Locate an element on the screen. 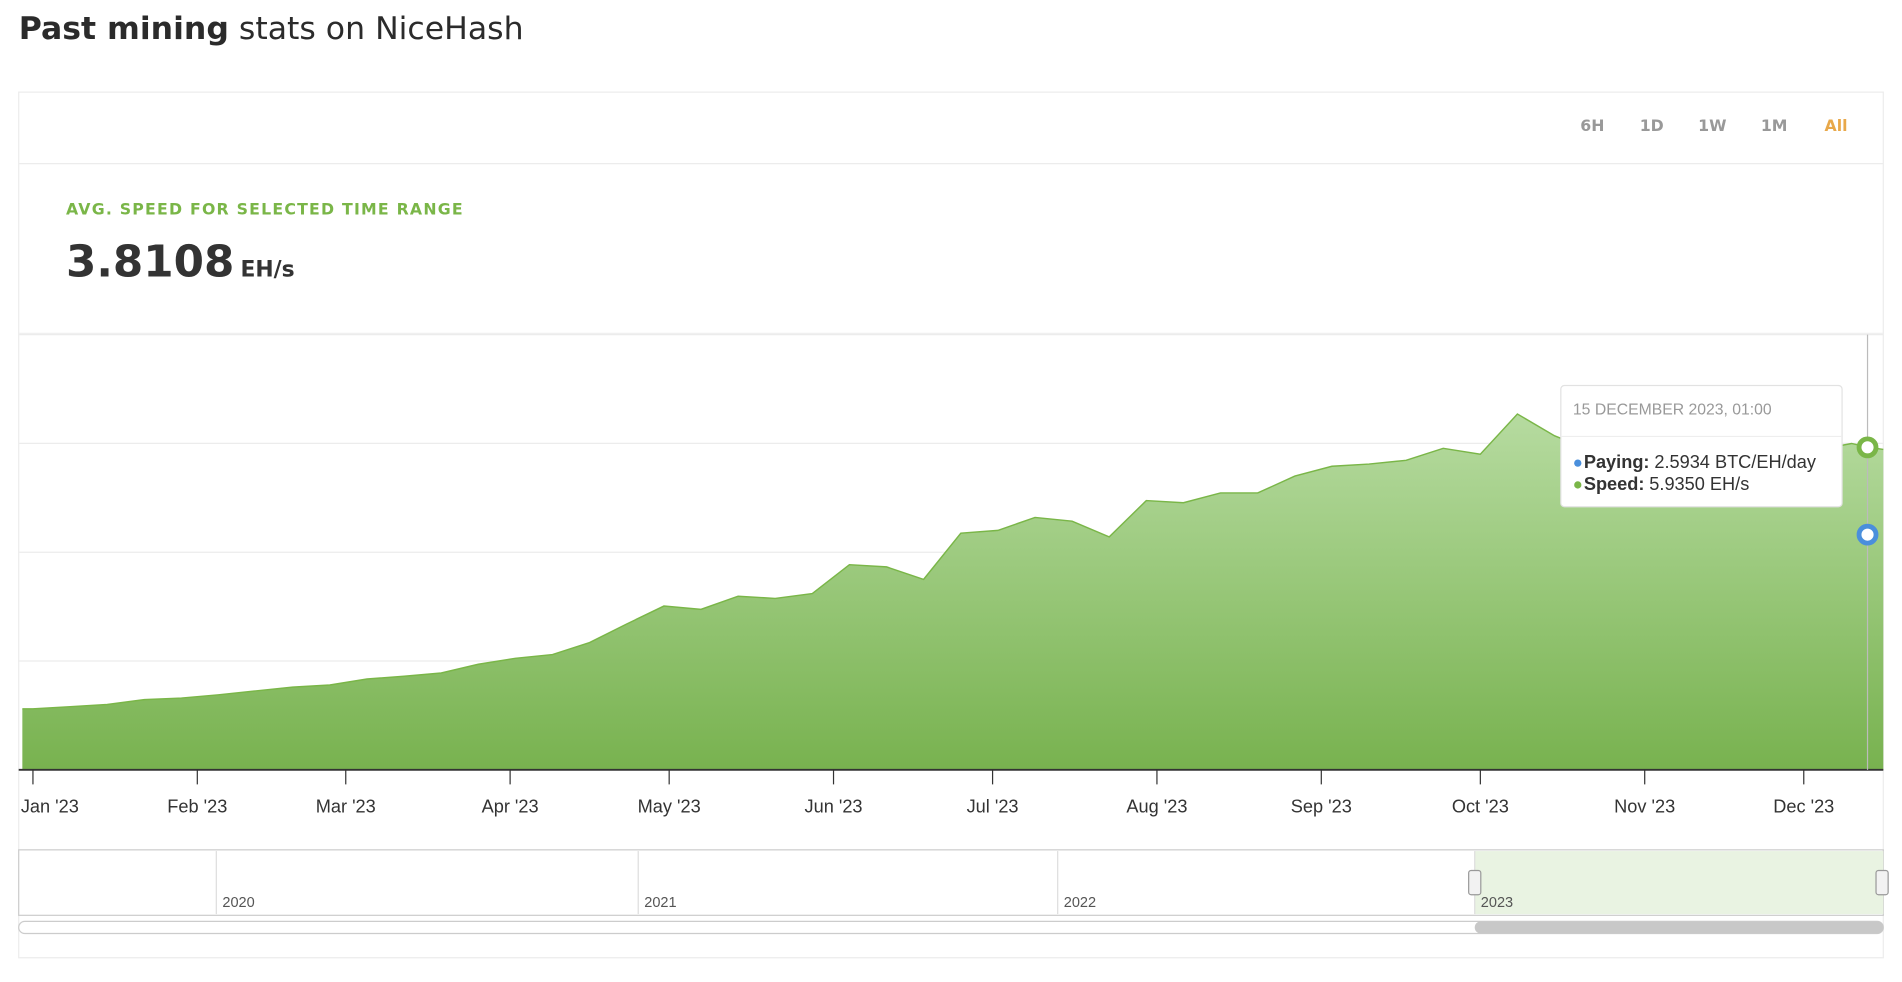  x-tick-label: May '23 is located at coordinates (669, 806).